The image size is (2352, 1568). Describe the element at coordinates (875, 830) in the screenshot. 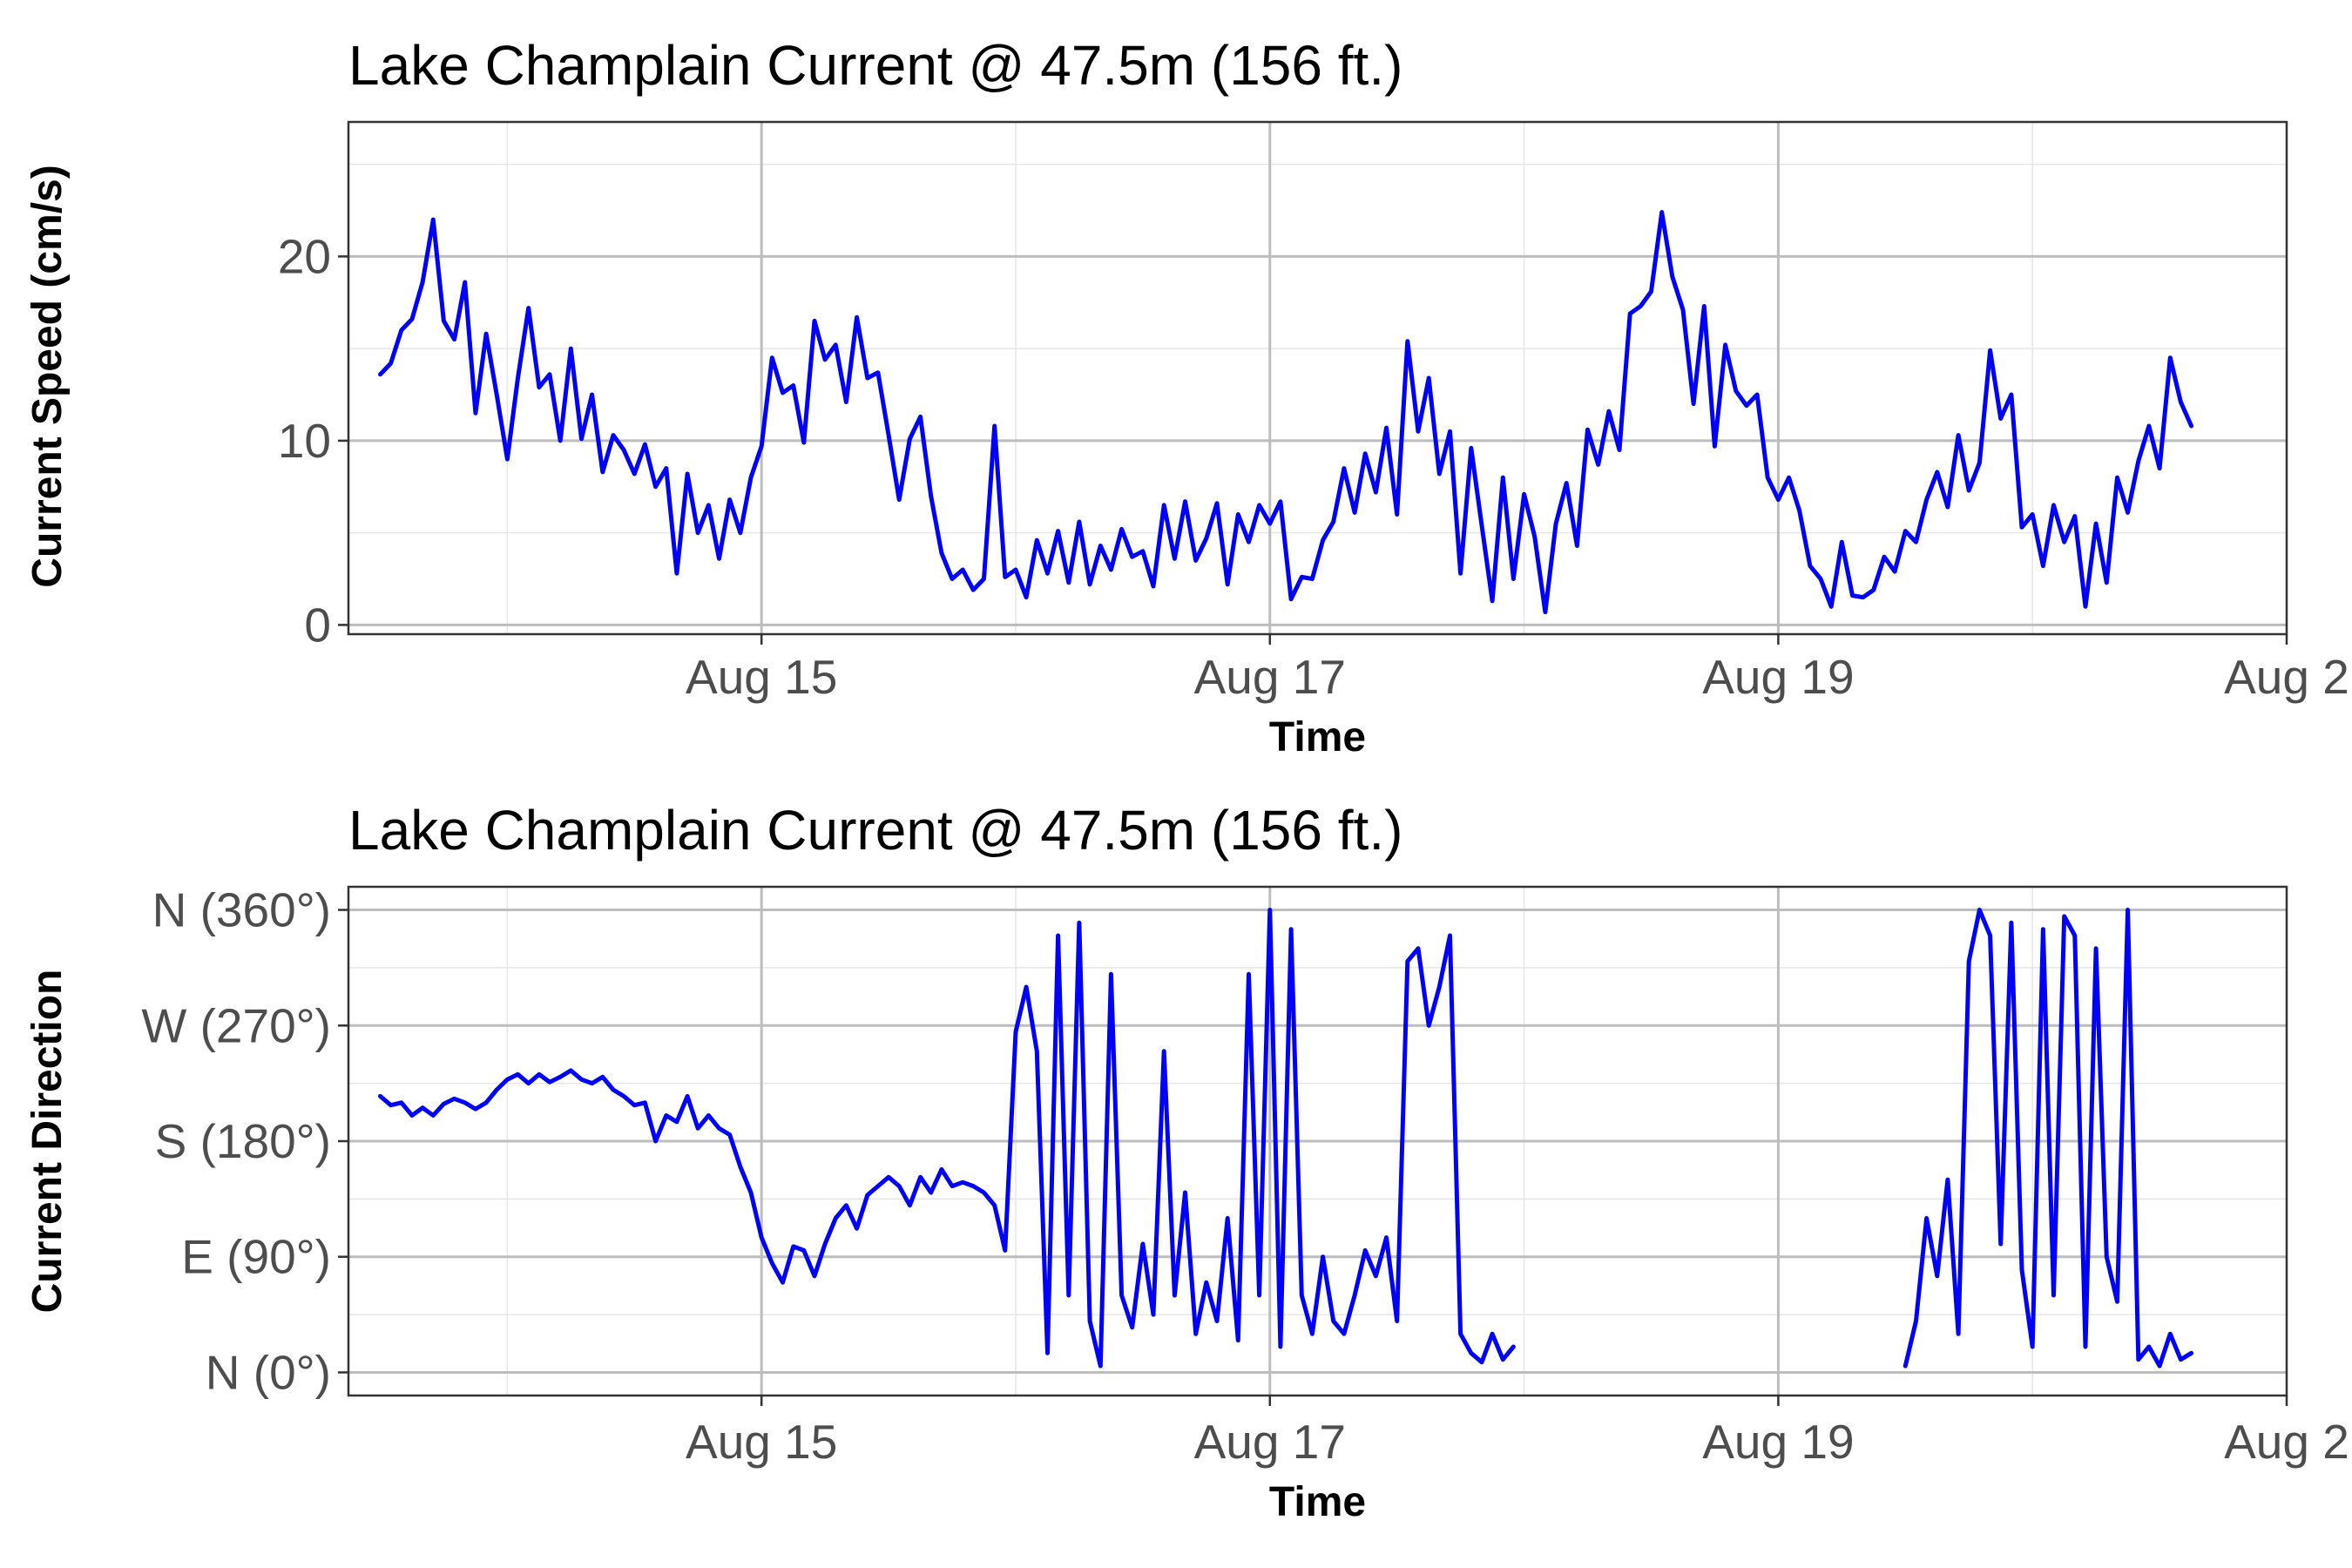

I see `chart-2-title: Lake Champlain Current @ 47.5m (156 ft.)` at that location.